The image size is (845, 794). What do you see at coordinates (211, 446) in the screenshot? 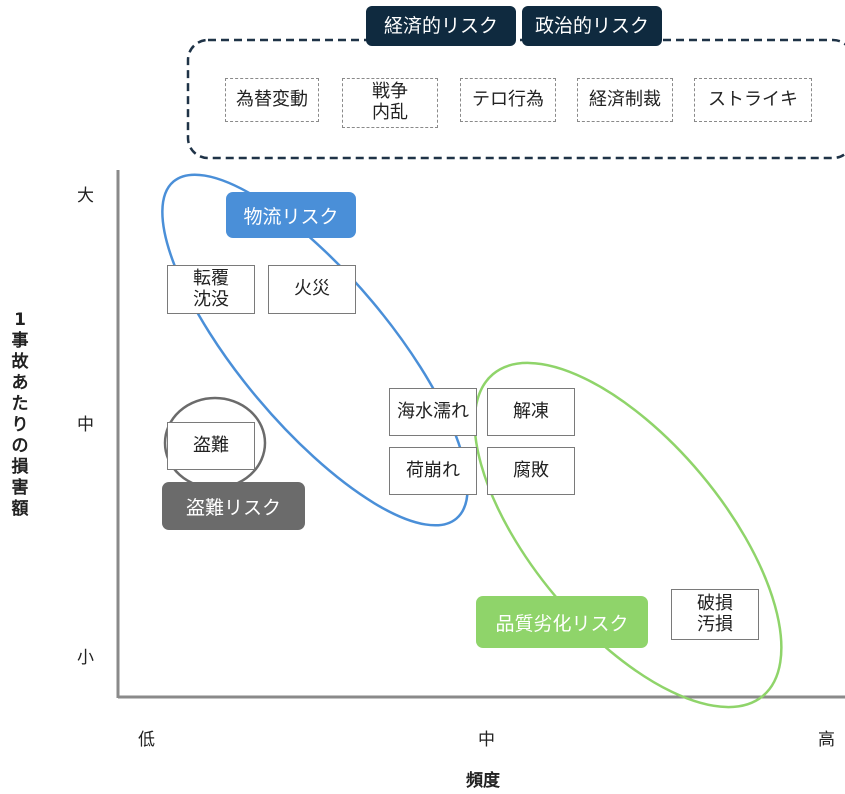
I see `item-theft: 盗難` at bounding box center [211, 446].